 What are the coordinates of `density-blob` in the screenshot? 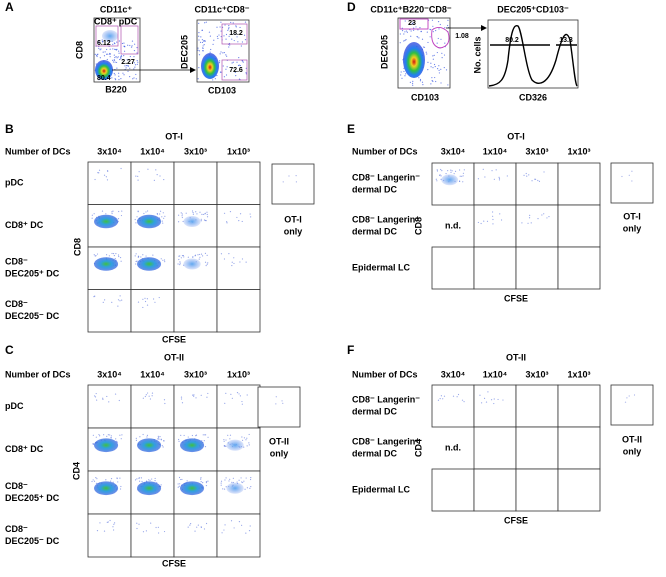 It's located at (106, 264).